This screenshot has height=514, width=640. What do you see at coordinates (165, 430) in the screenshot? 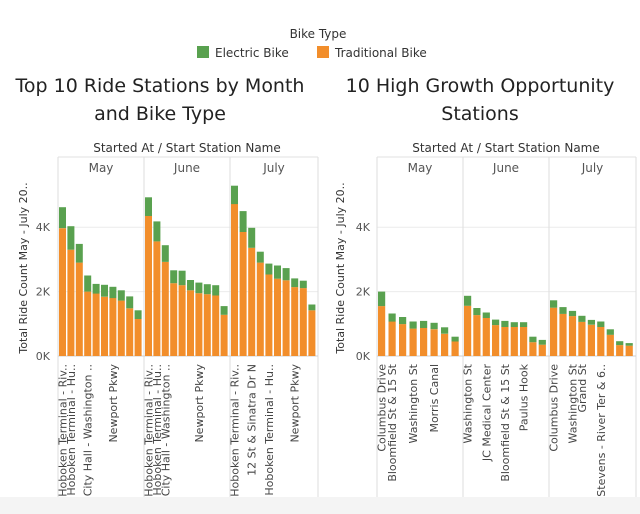
I see `chart1-x-tick-june-2: City Hall - Washington ..` at bounding box center [165, 430].